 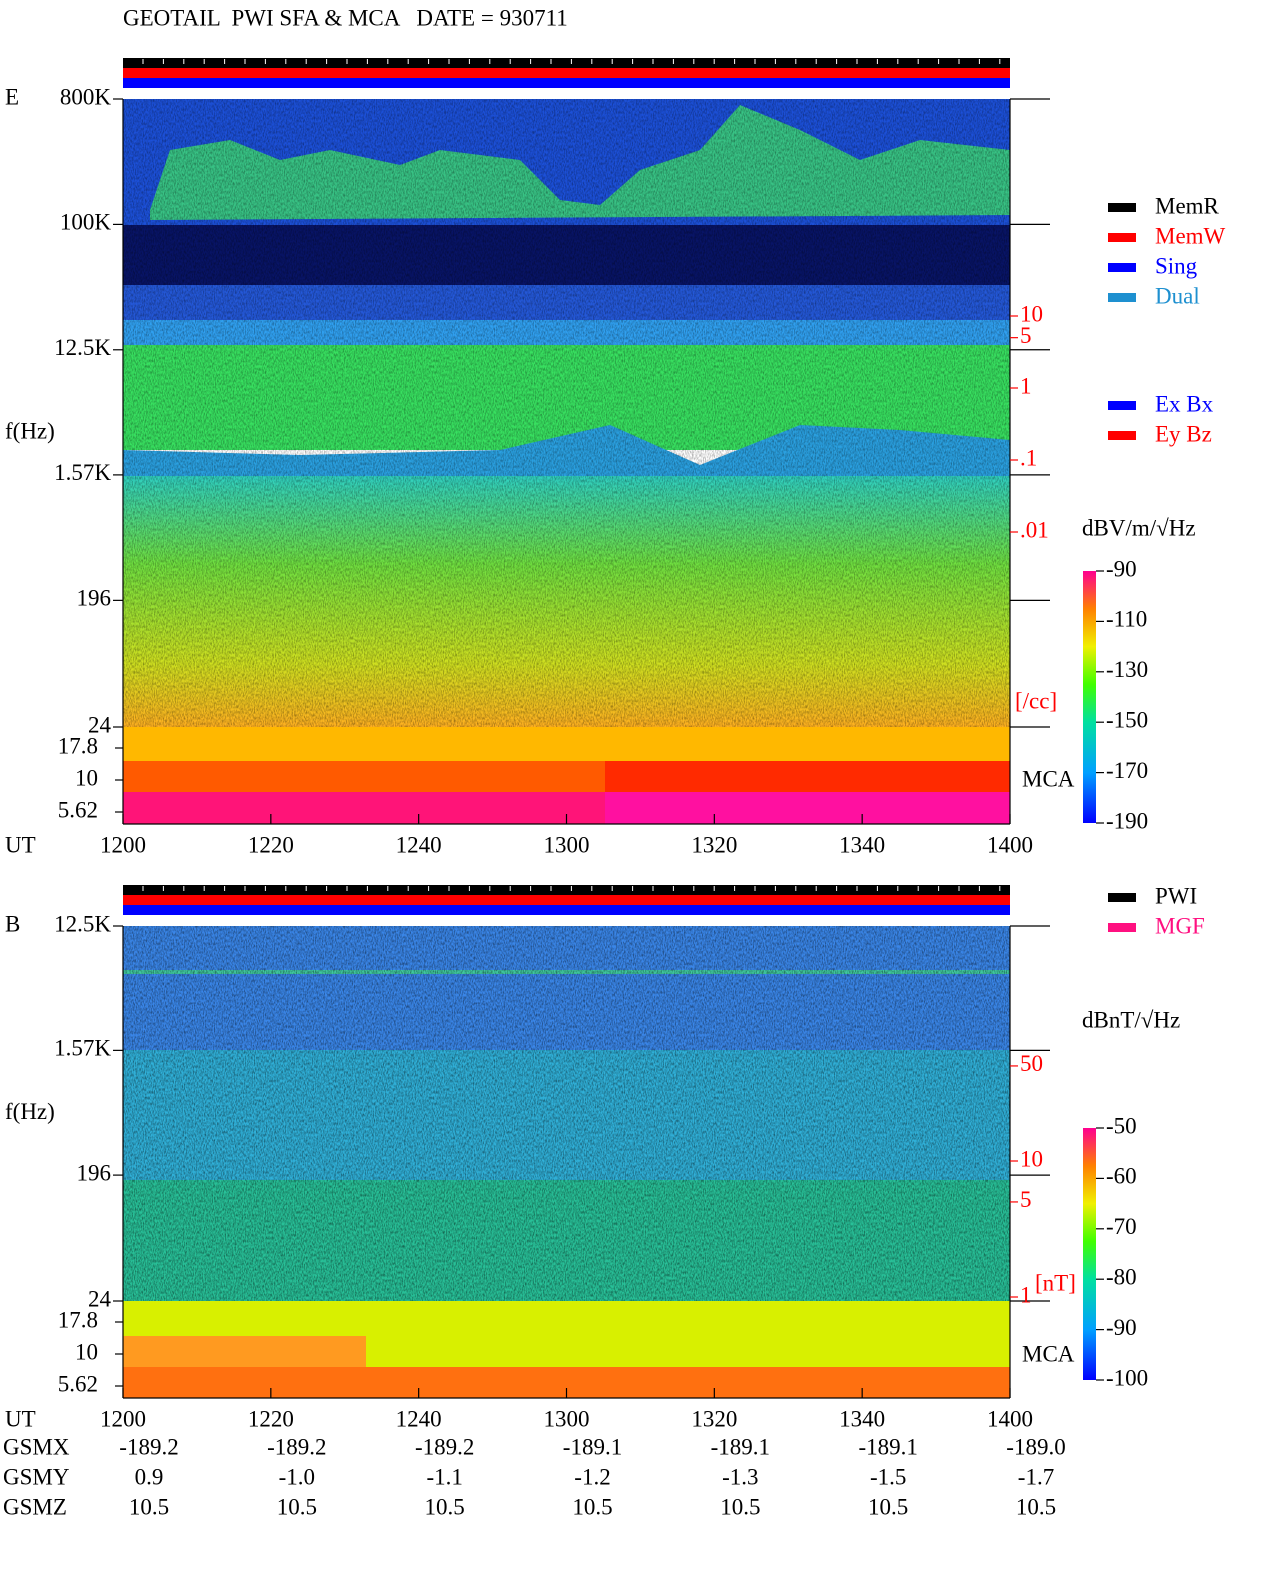 I want to click on colorbar-tick-label: -70, so click(x=1121, y=1226).